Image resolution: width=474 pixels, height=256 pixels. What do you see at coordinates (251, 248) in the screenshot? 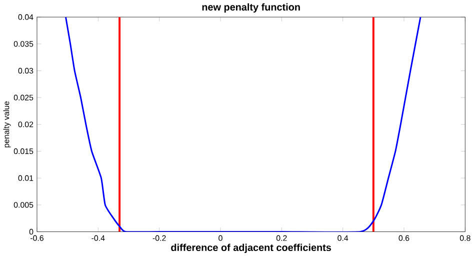
I see `x-axis-title: difference of adjacent coefficients` at bounding box center [251, 248].